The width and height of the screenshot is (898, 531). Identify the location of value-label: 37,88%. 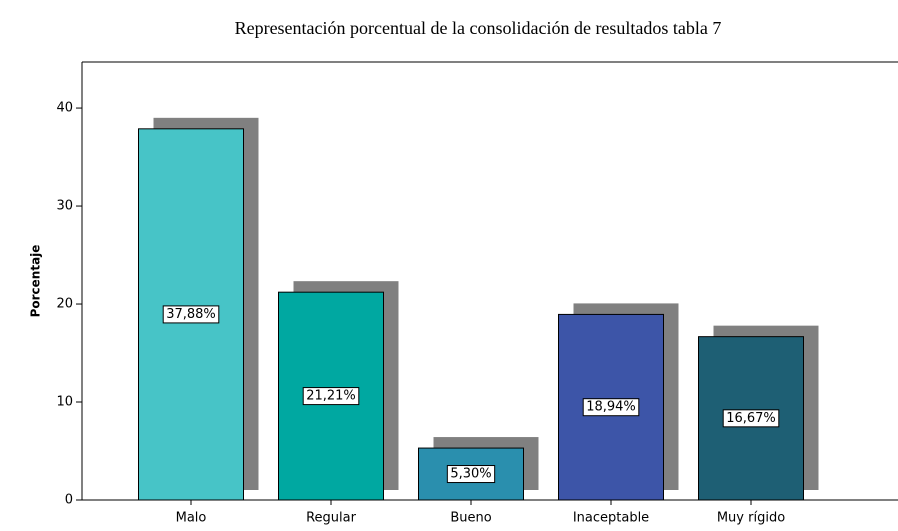
(191, 314).